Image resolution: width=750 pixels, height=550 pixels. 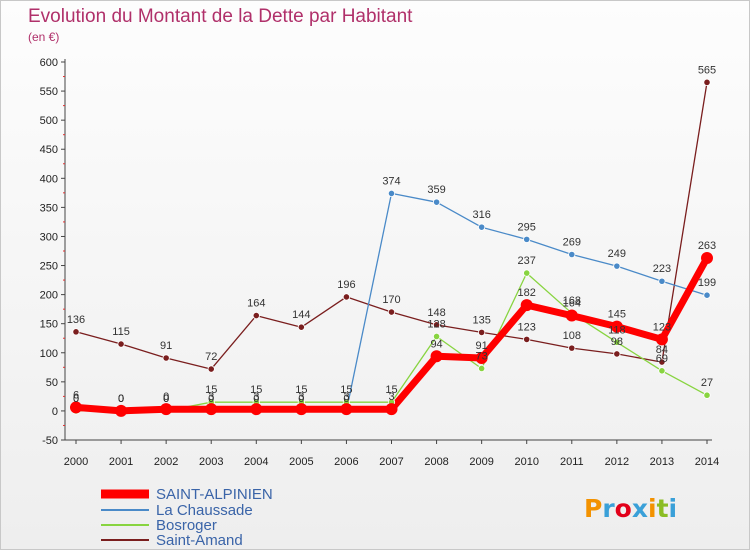 What do you see at coordinates (49, 237) in the screenshot?
I see `y-tick-label: 300` at bounding box center [49, 237].